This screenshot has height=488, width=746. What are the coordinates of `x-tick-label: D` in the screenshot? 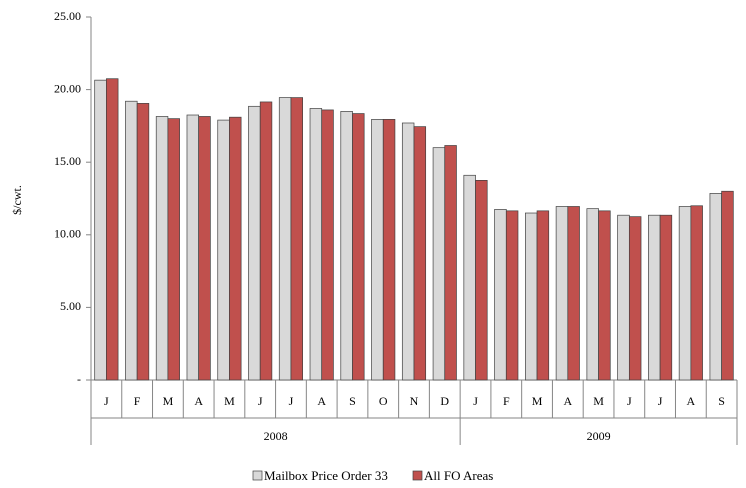 It's located at (444, 401).